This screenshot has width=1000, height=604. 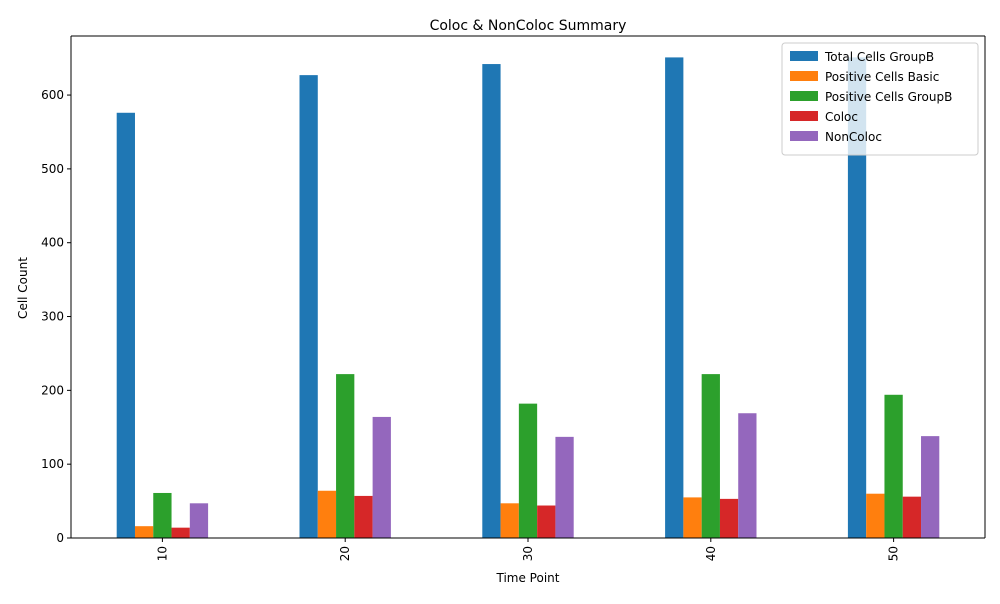 I want to click on legend-label: Positive Cells GroupB, so click(x=888, y=97).